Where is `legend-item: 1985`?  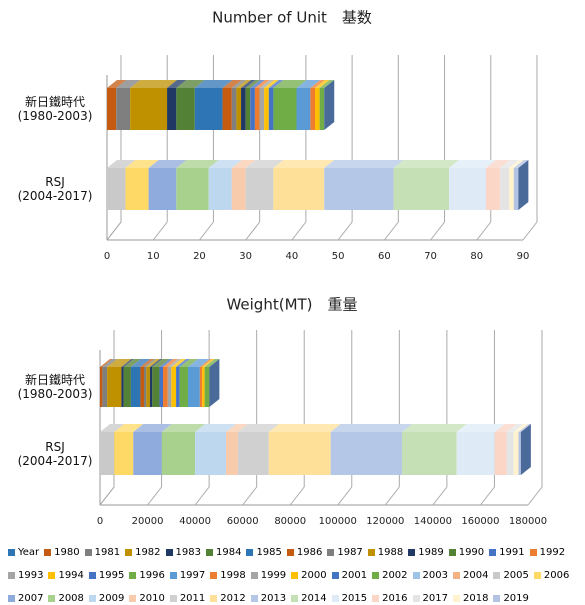 legend-item: 1985 is located at coordinates (264, 552).